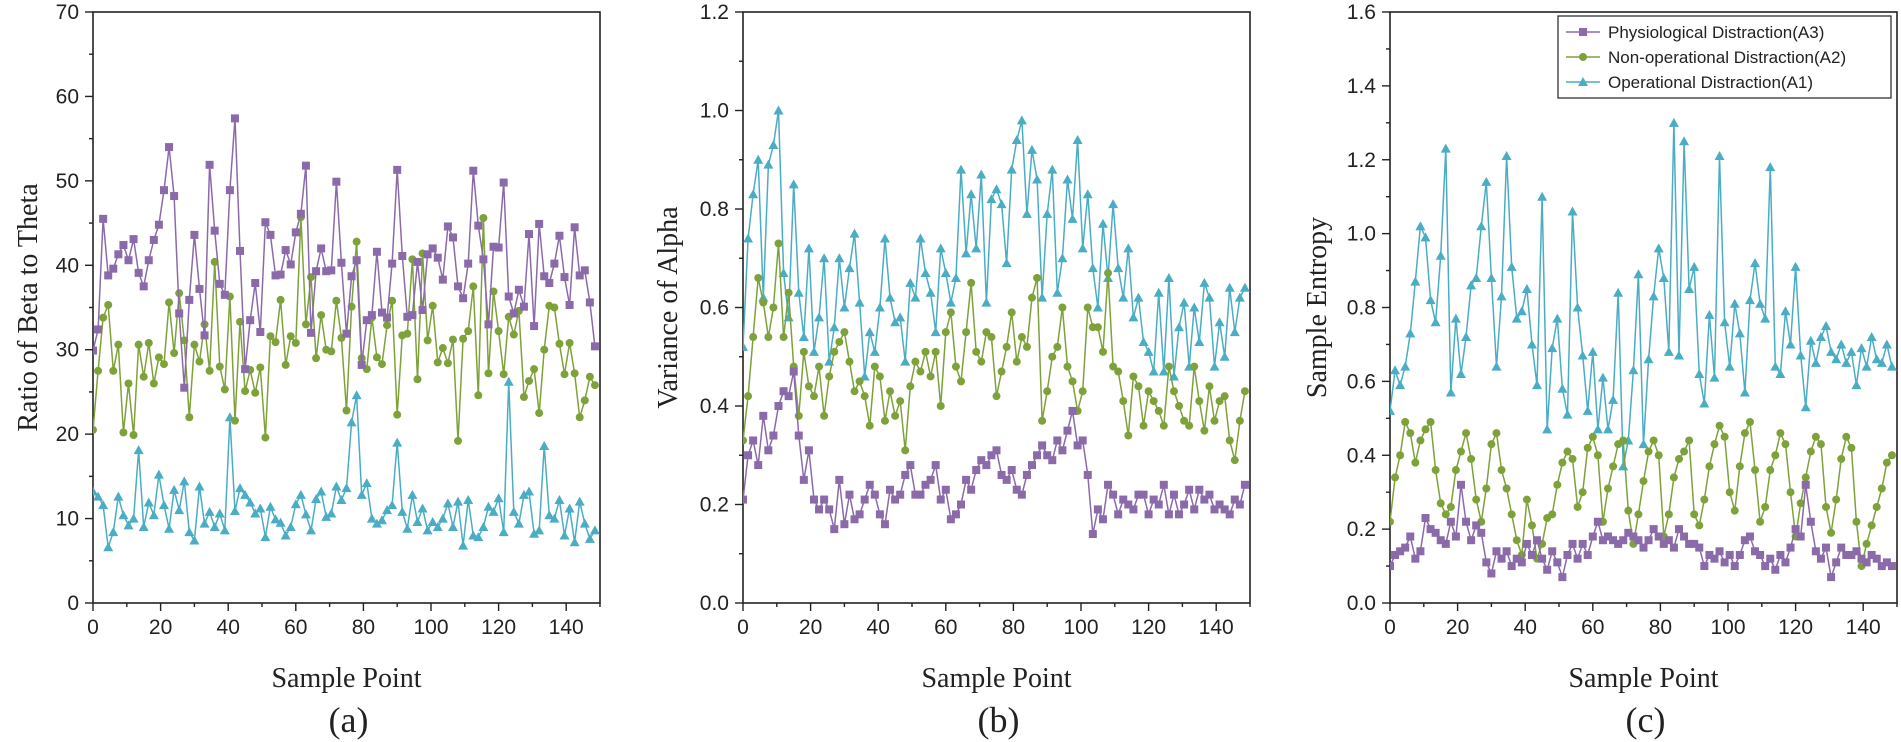  I want to click on y-tick-label: 0.4, so click(715, 406).